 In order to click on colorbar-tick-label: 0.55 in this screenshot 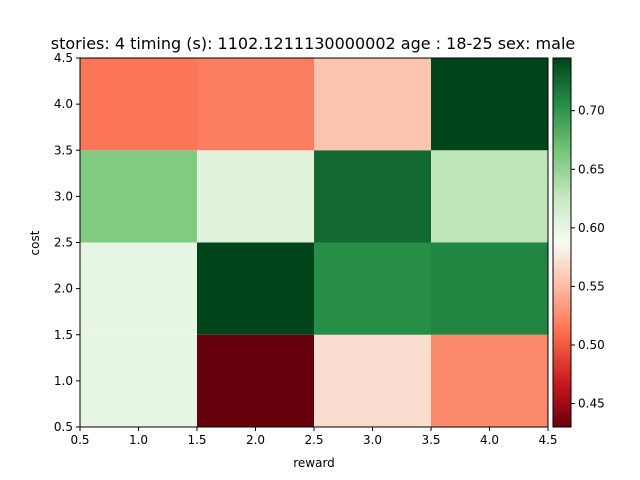, I will do `click(591, 286)`.